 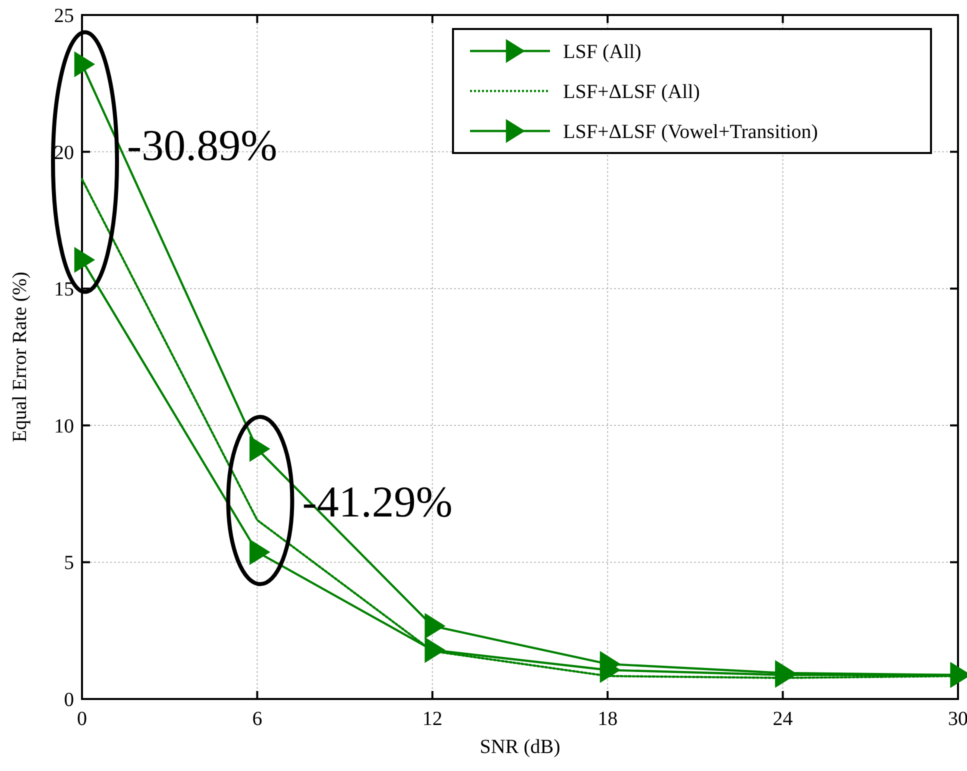 What do you see at coordinates (782, 719) in the screenshot?
I see `x-tick-label: 24` at bounding box center [782, 719].